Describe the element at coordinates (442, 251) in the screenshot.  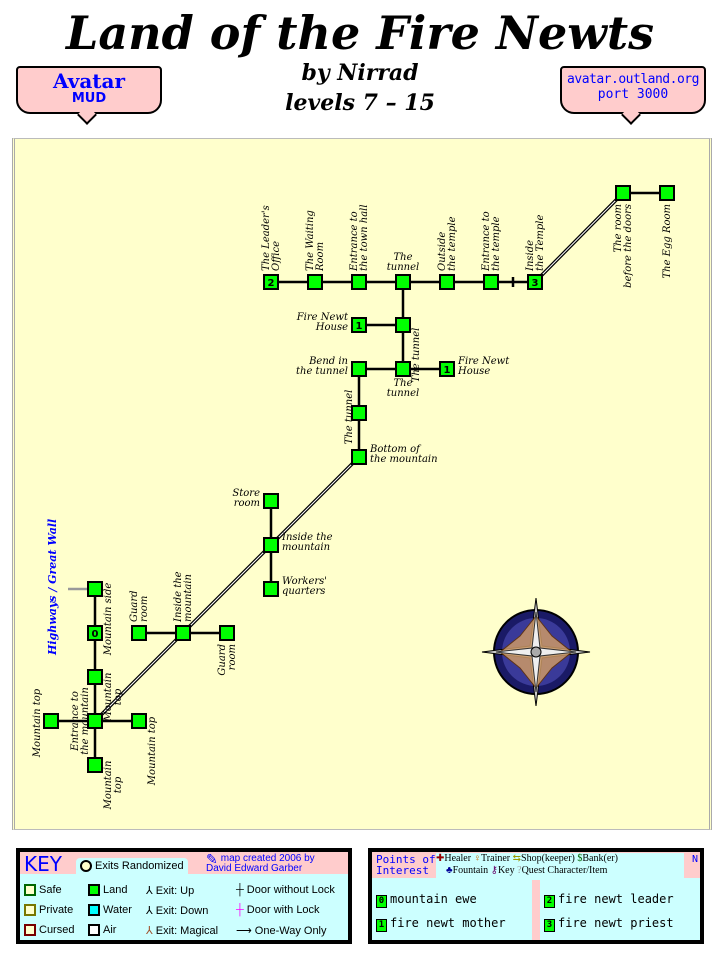
I see `room-label: Outside` at that location.